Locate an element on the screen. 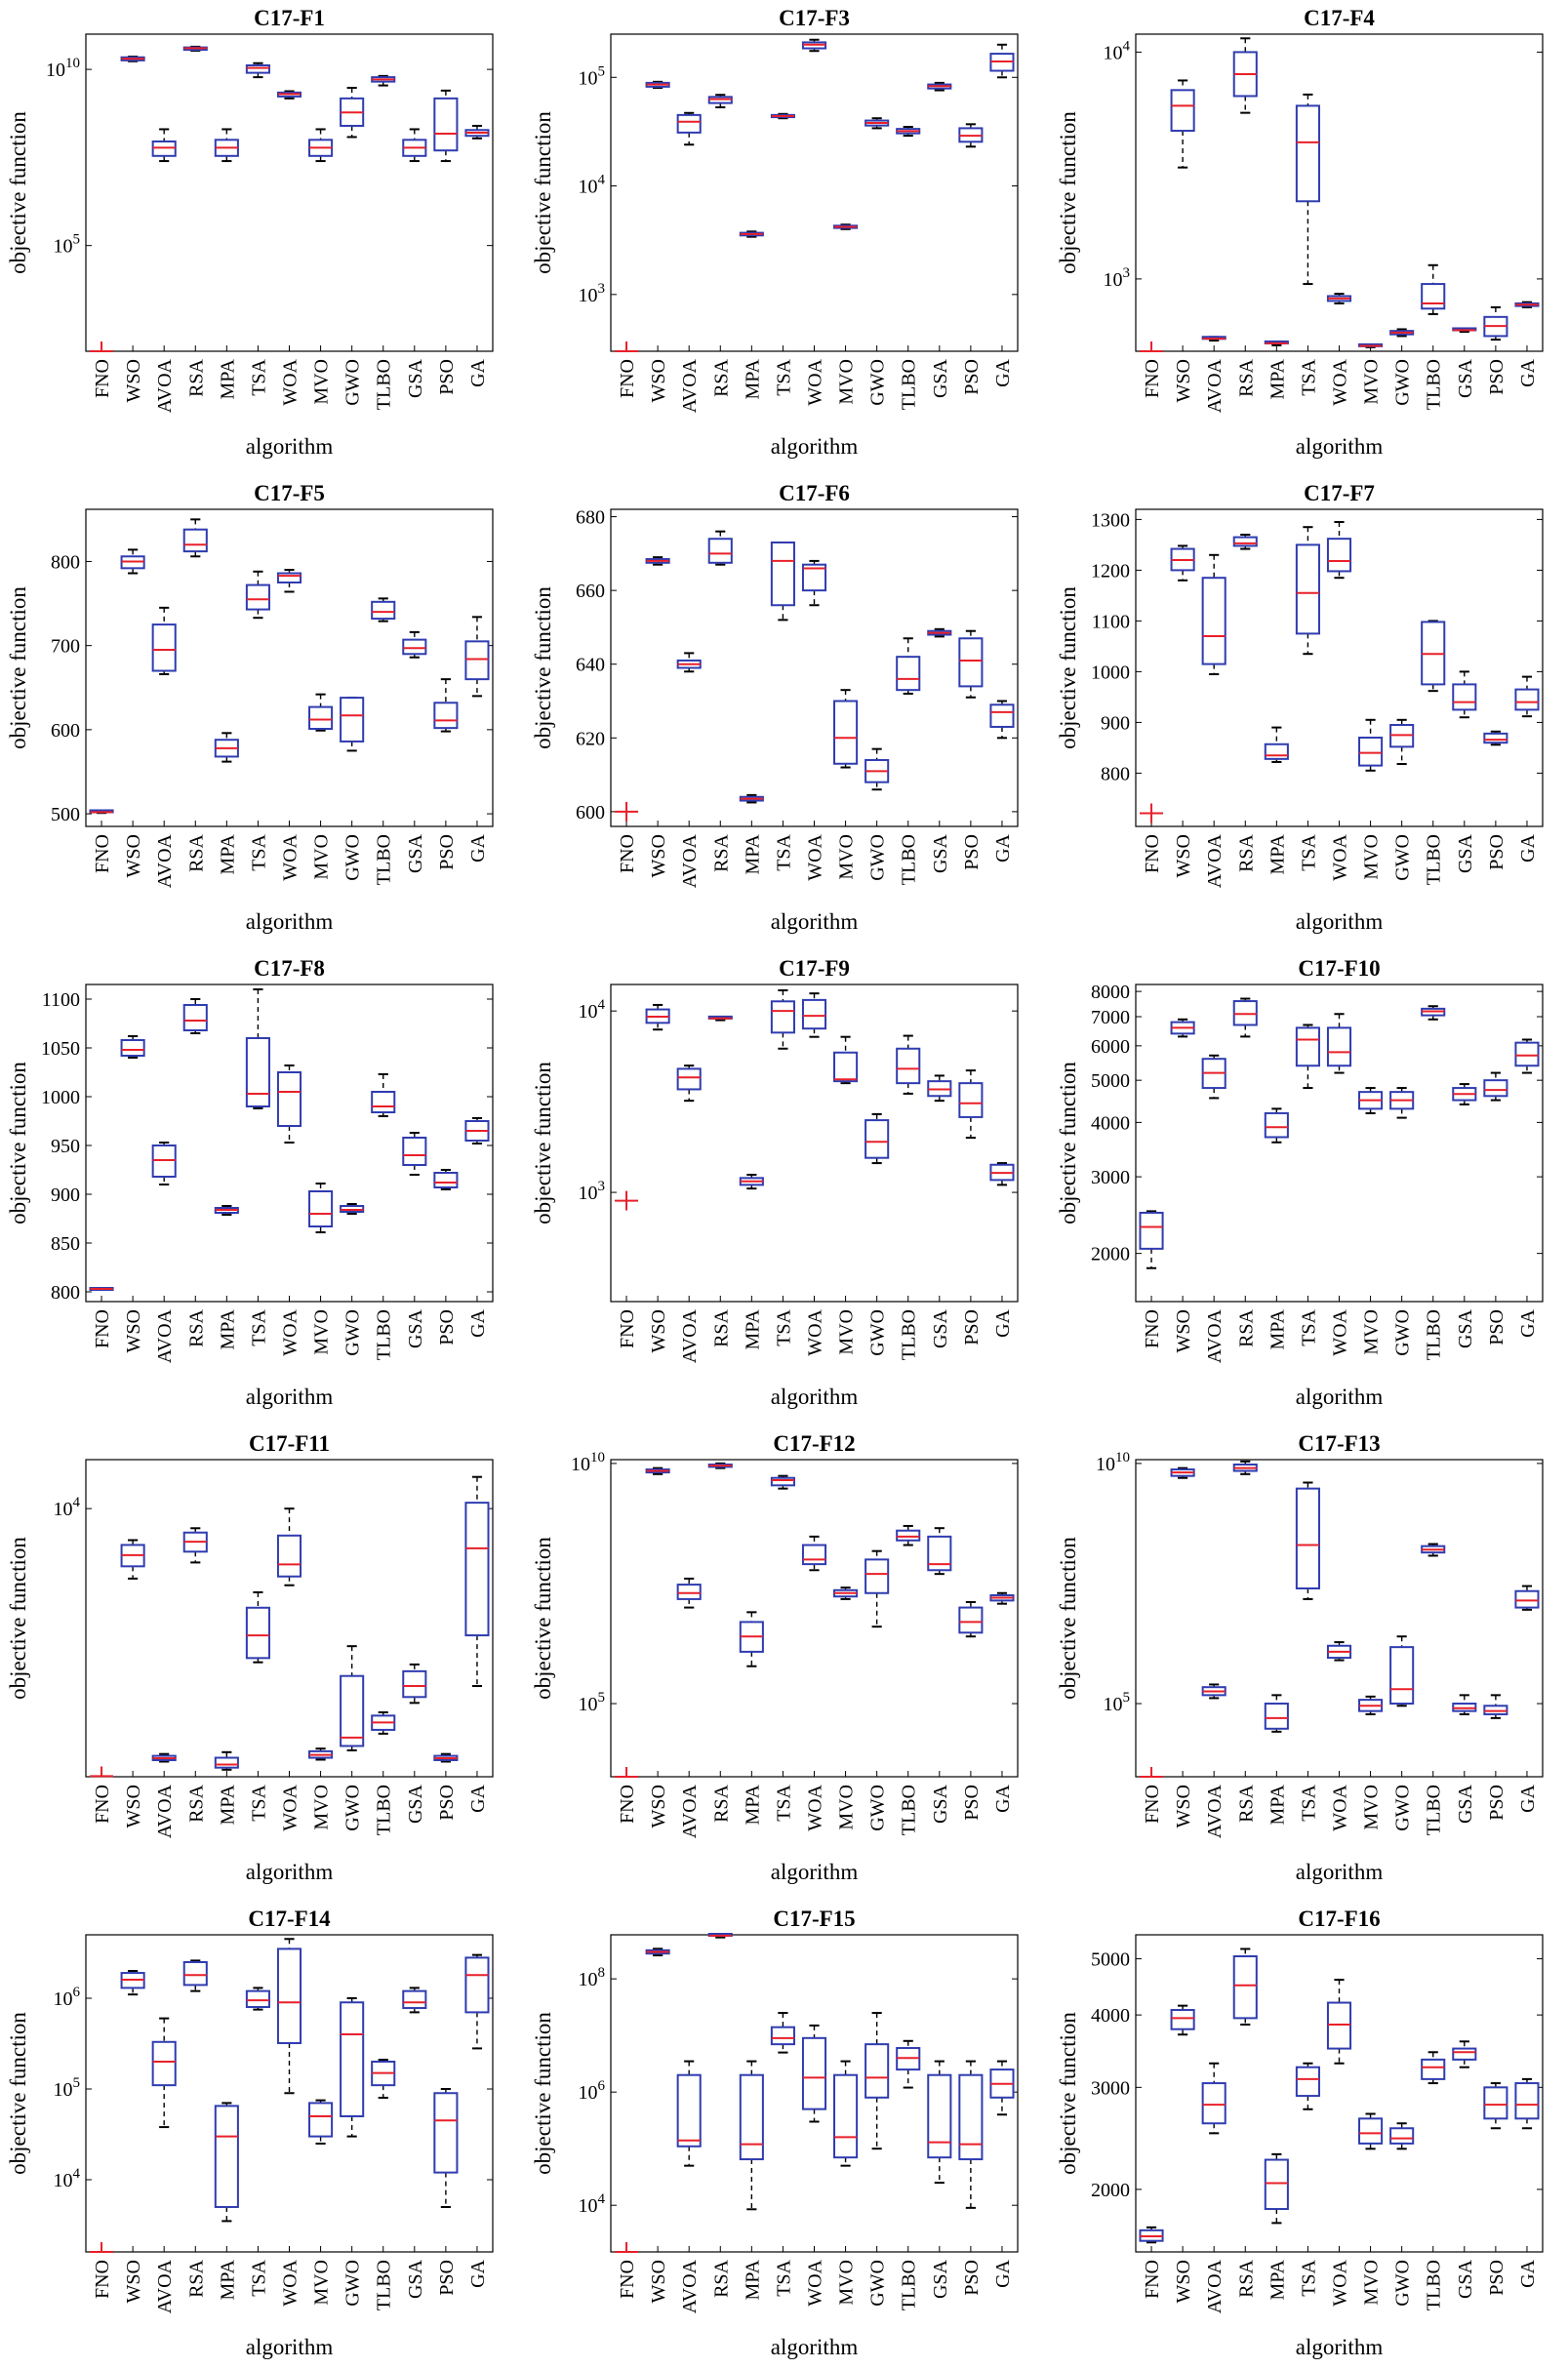  box-rsa is located at coordinates (1245, 1986).